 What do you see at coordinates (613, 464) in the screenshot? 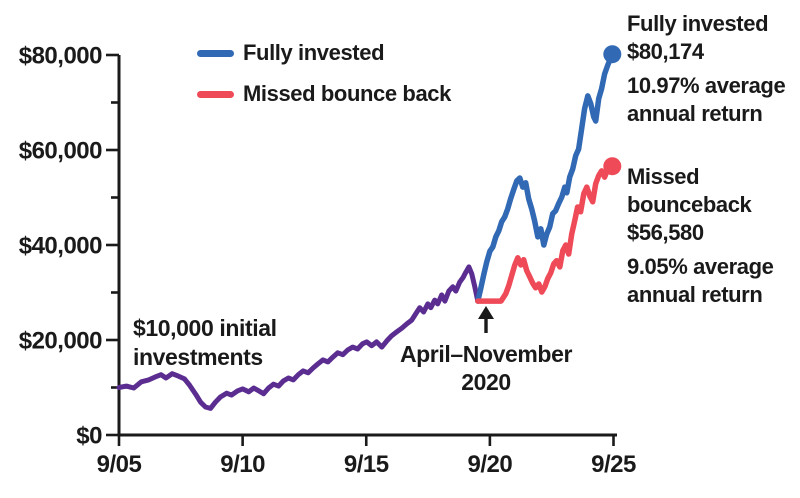
I see `x-tick-label: 9/25` at bounding box center [613, 464].